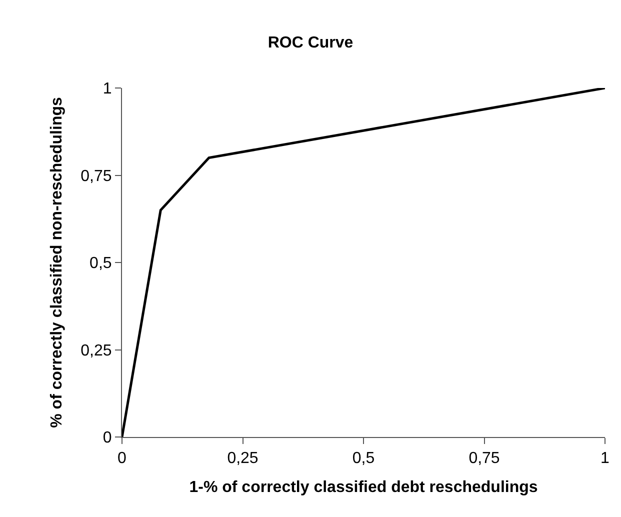  What do you see at coordinates (242, 459) in the screenshot?
I see `x-tick-label: 0,25` at bounding box center [242, 459].